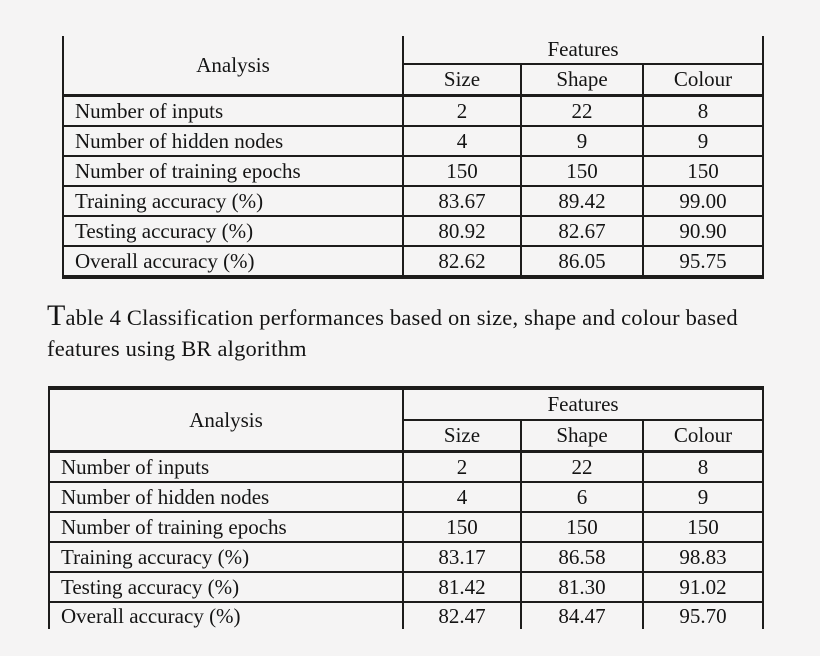  I want to click on caption-lead-capital: T, so click(56, 315).